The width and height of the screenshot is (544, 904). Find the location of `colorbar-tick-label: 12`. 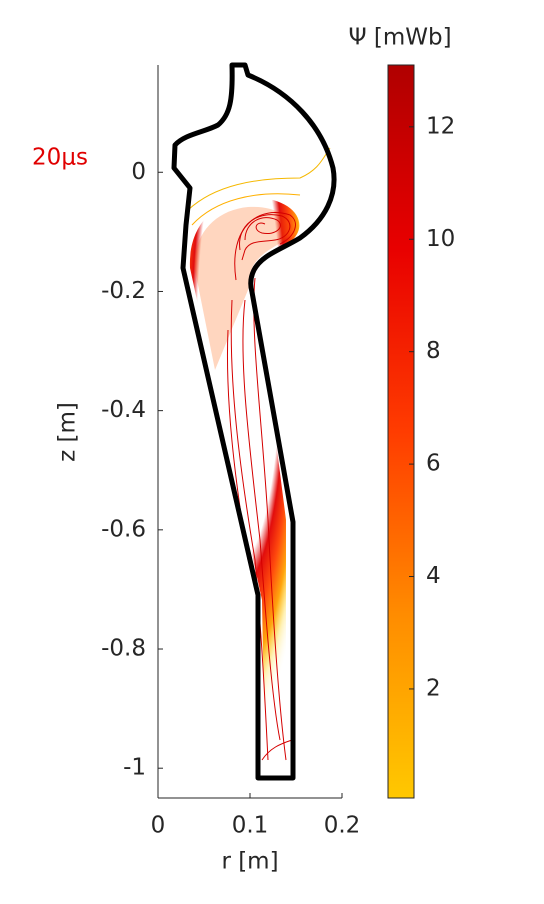

colorbar-tick-label: 12 is located at coordinates (440, 126).